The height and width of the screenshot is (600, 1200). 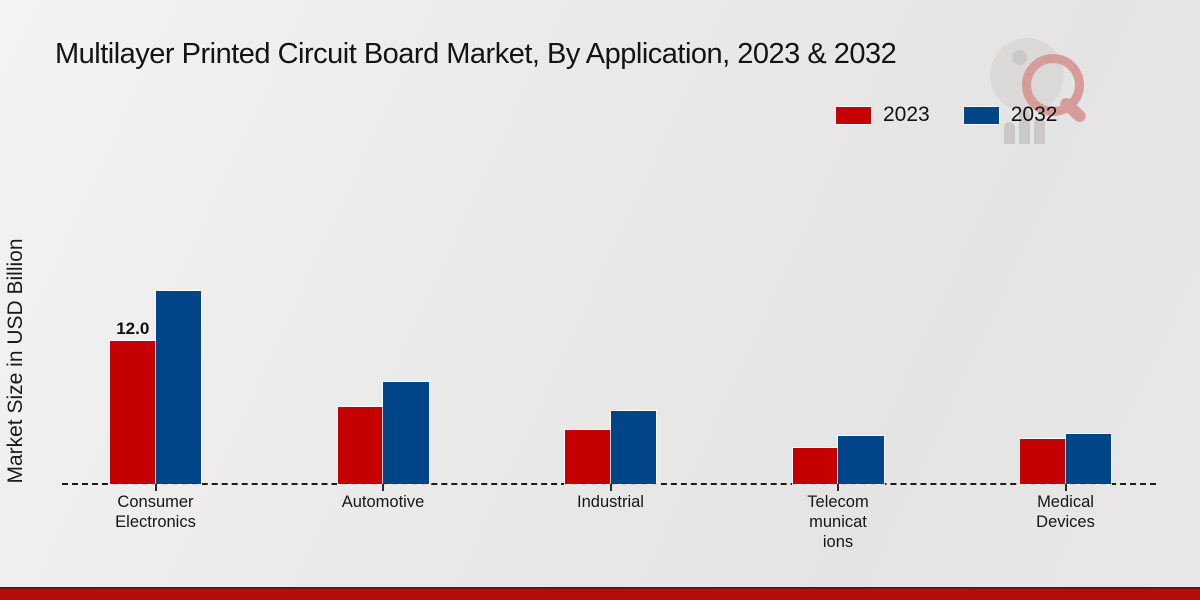 What do you see at coordinates (633, 447) in the screenshot?
I see `bar-2032-industrial` at bounding box center [633, 447].